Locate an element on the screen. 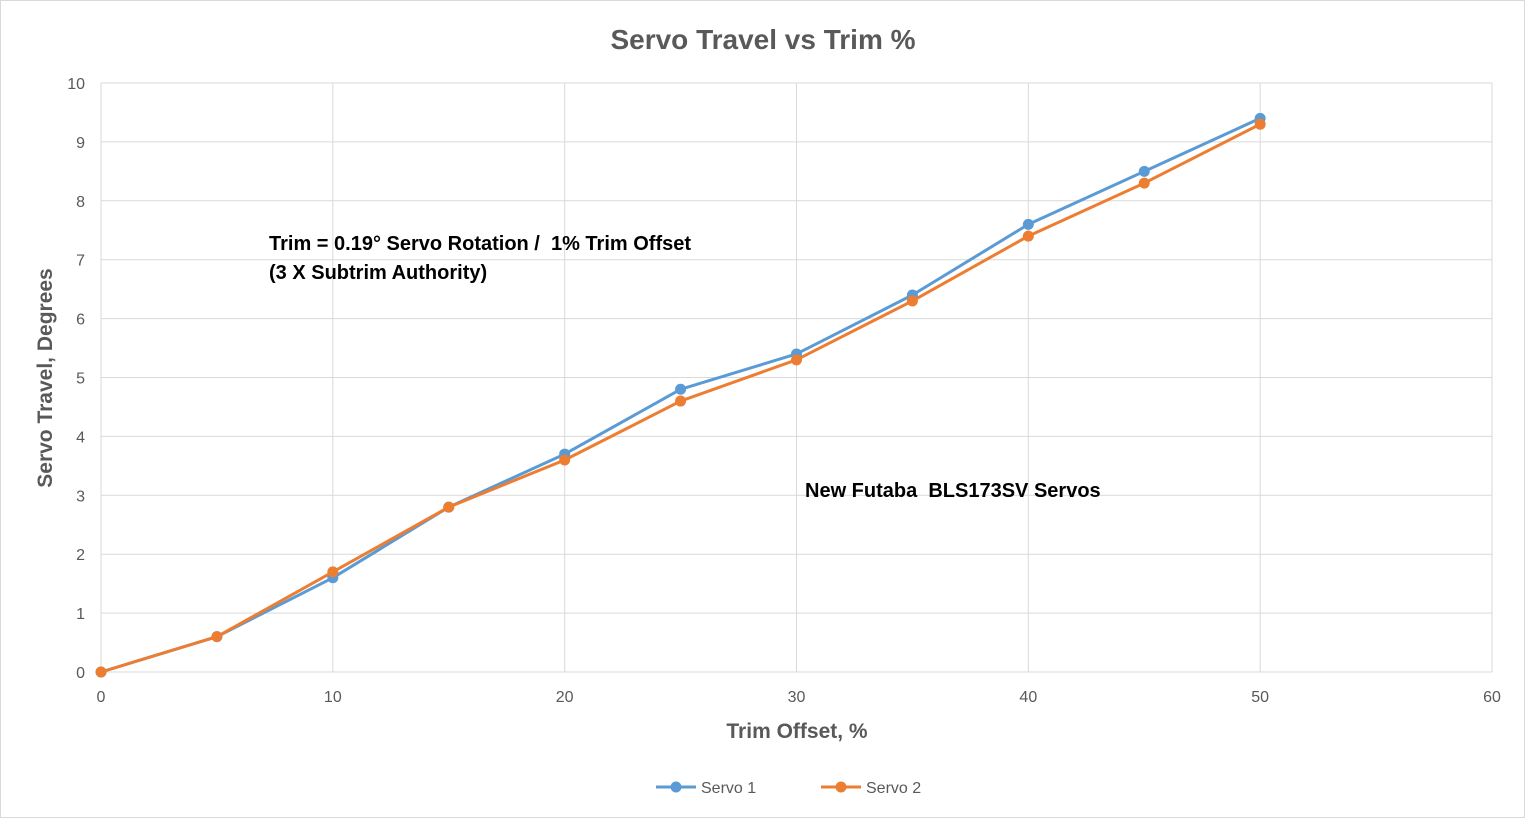  y-tick-label: 7 is located at coordinates (80, 261).